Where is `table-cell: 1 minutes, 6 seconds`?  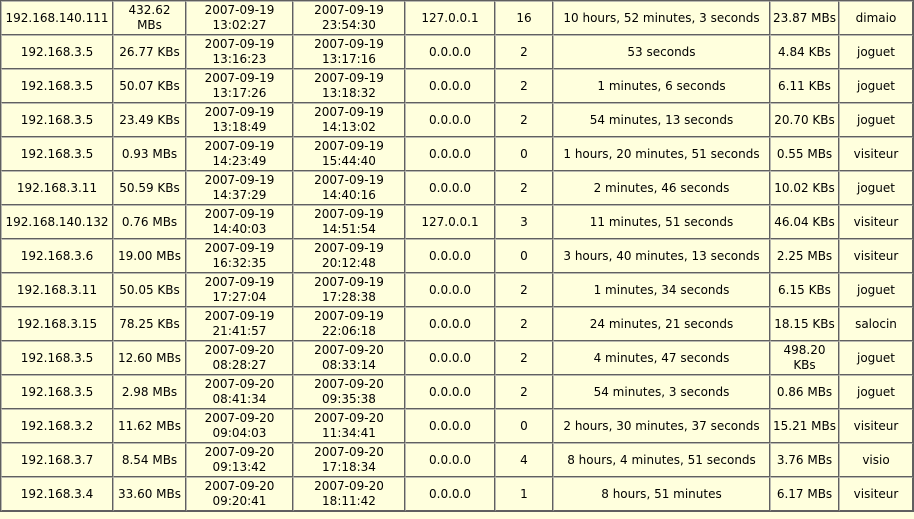
table-cell: 1 minutes, 6 seconds is located at coordinates (661, 86).